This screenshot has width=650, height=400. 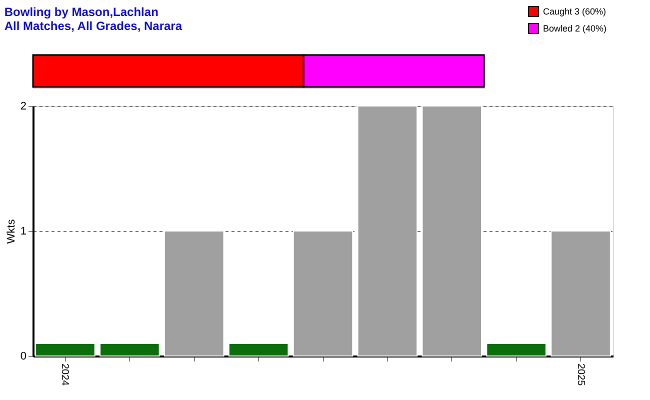 What do you see at coordinates (23, 356) in the screenshot?
I see `y-tick-label: 0` at bounding box center [23, 356].